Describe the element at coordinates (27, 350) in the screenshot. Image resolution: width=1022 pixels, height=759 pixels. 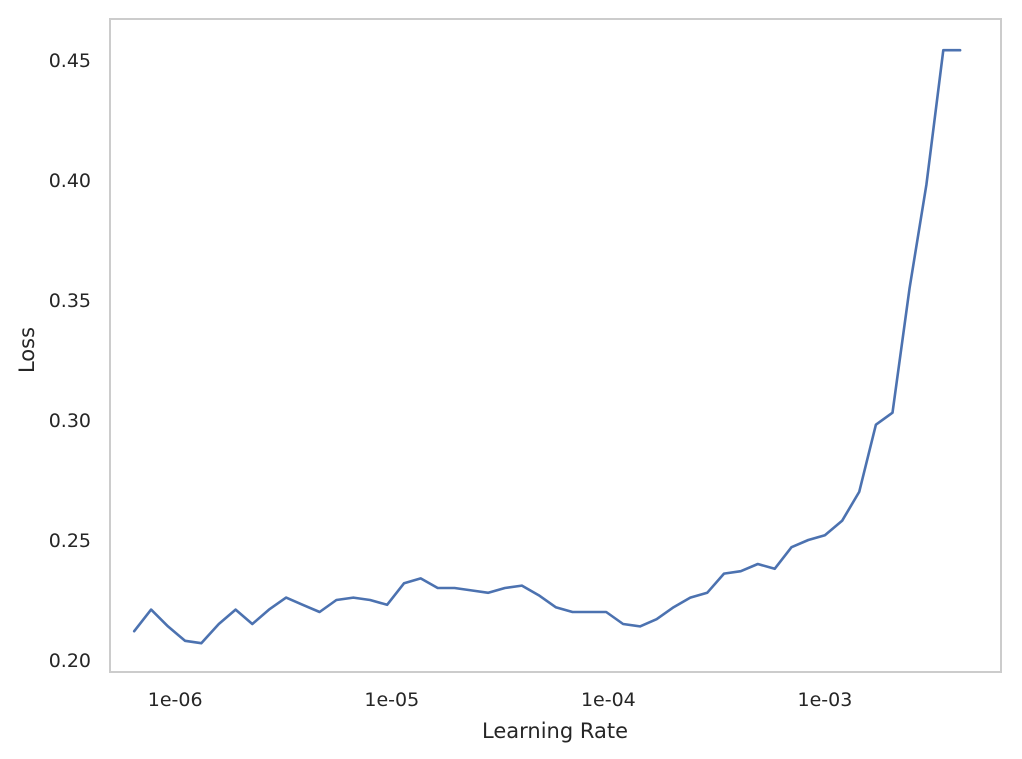
I see `y-axis-label: Loss` at that location.